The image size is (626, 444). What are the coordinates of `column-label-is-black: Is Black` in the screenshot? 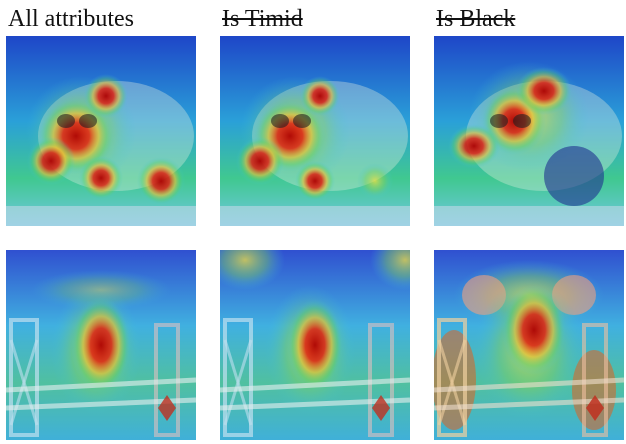 It's located at (476, 19).